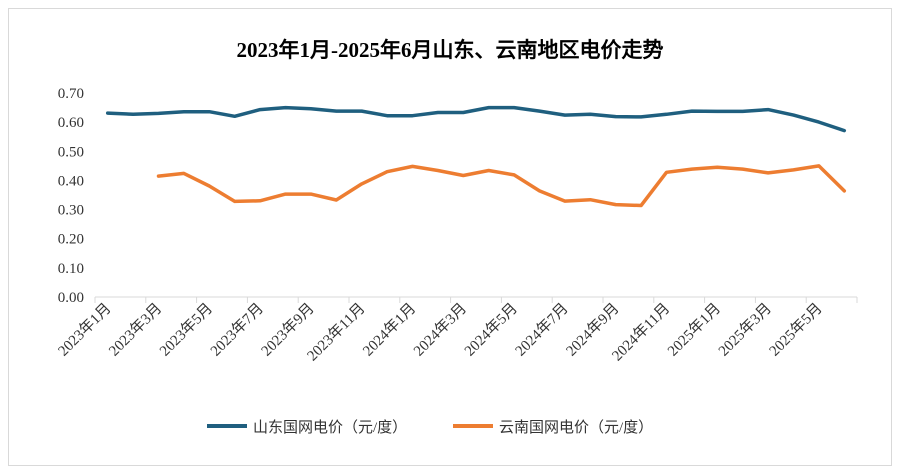  I want to click on x-tick-label: 2024年5月, so click(491, 330).